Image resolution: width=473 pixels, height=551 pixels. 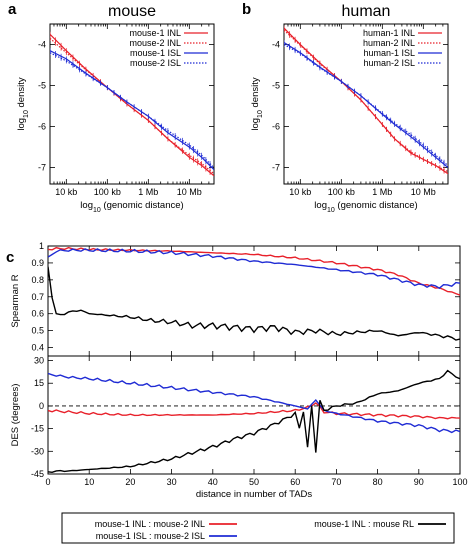 What do you see at coordinates (39, 361) in the screenshot?
I see `y-tick-label: 30` at bounding box center [39, 361].